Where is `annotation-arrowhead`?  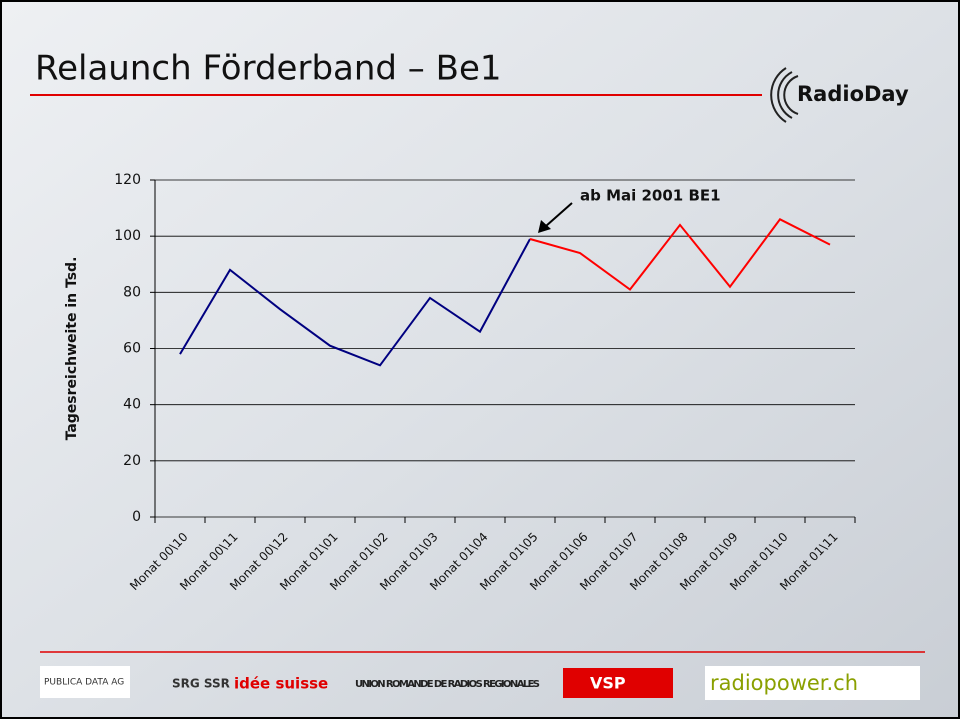 annotation-arrowhead is located at coordinates (544, 226).